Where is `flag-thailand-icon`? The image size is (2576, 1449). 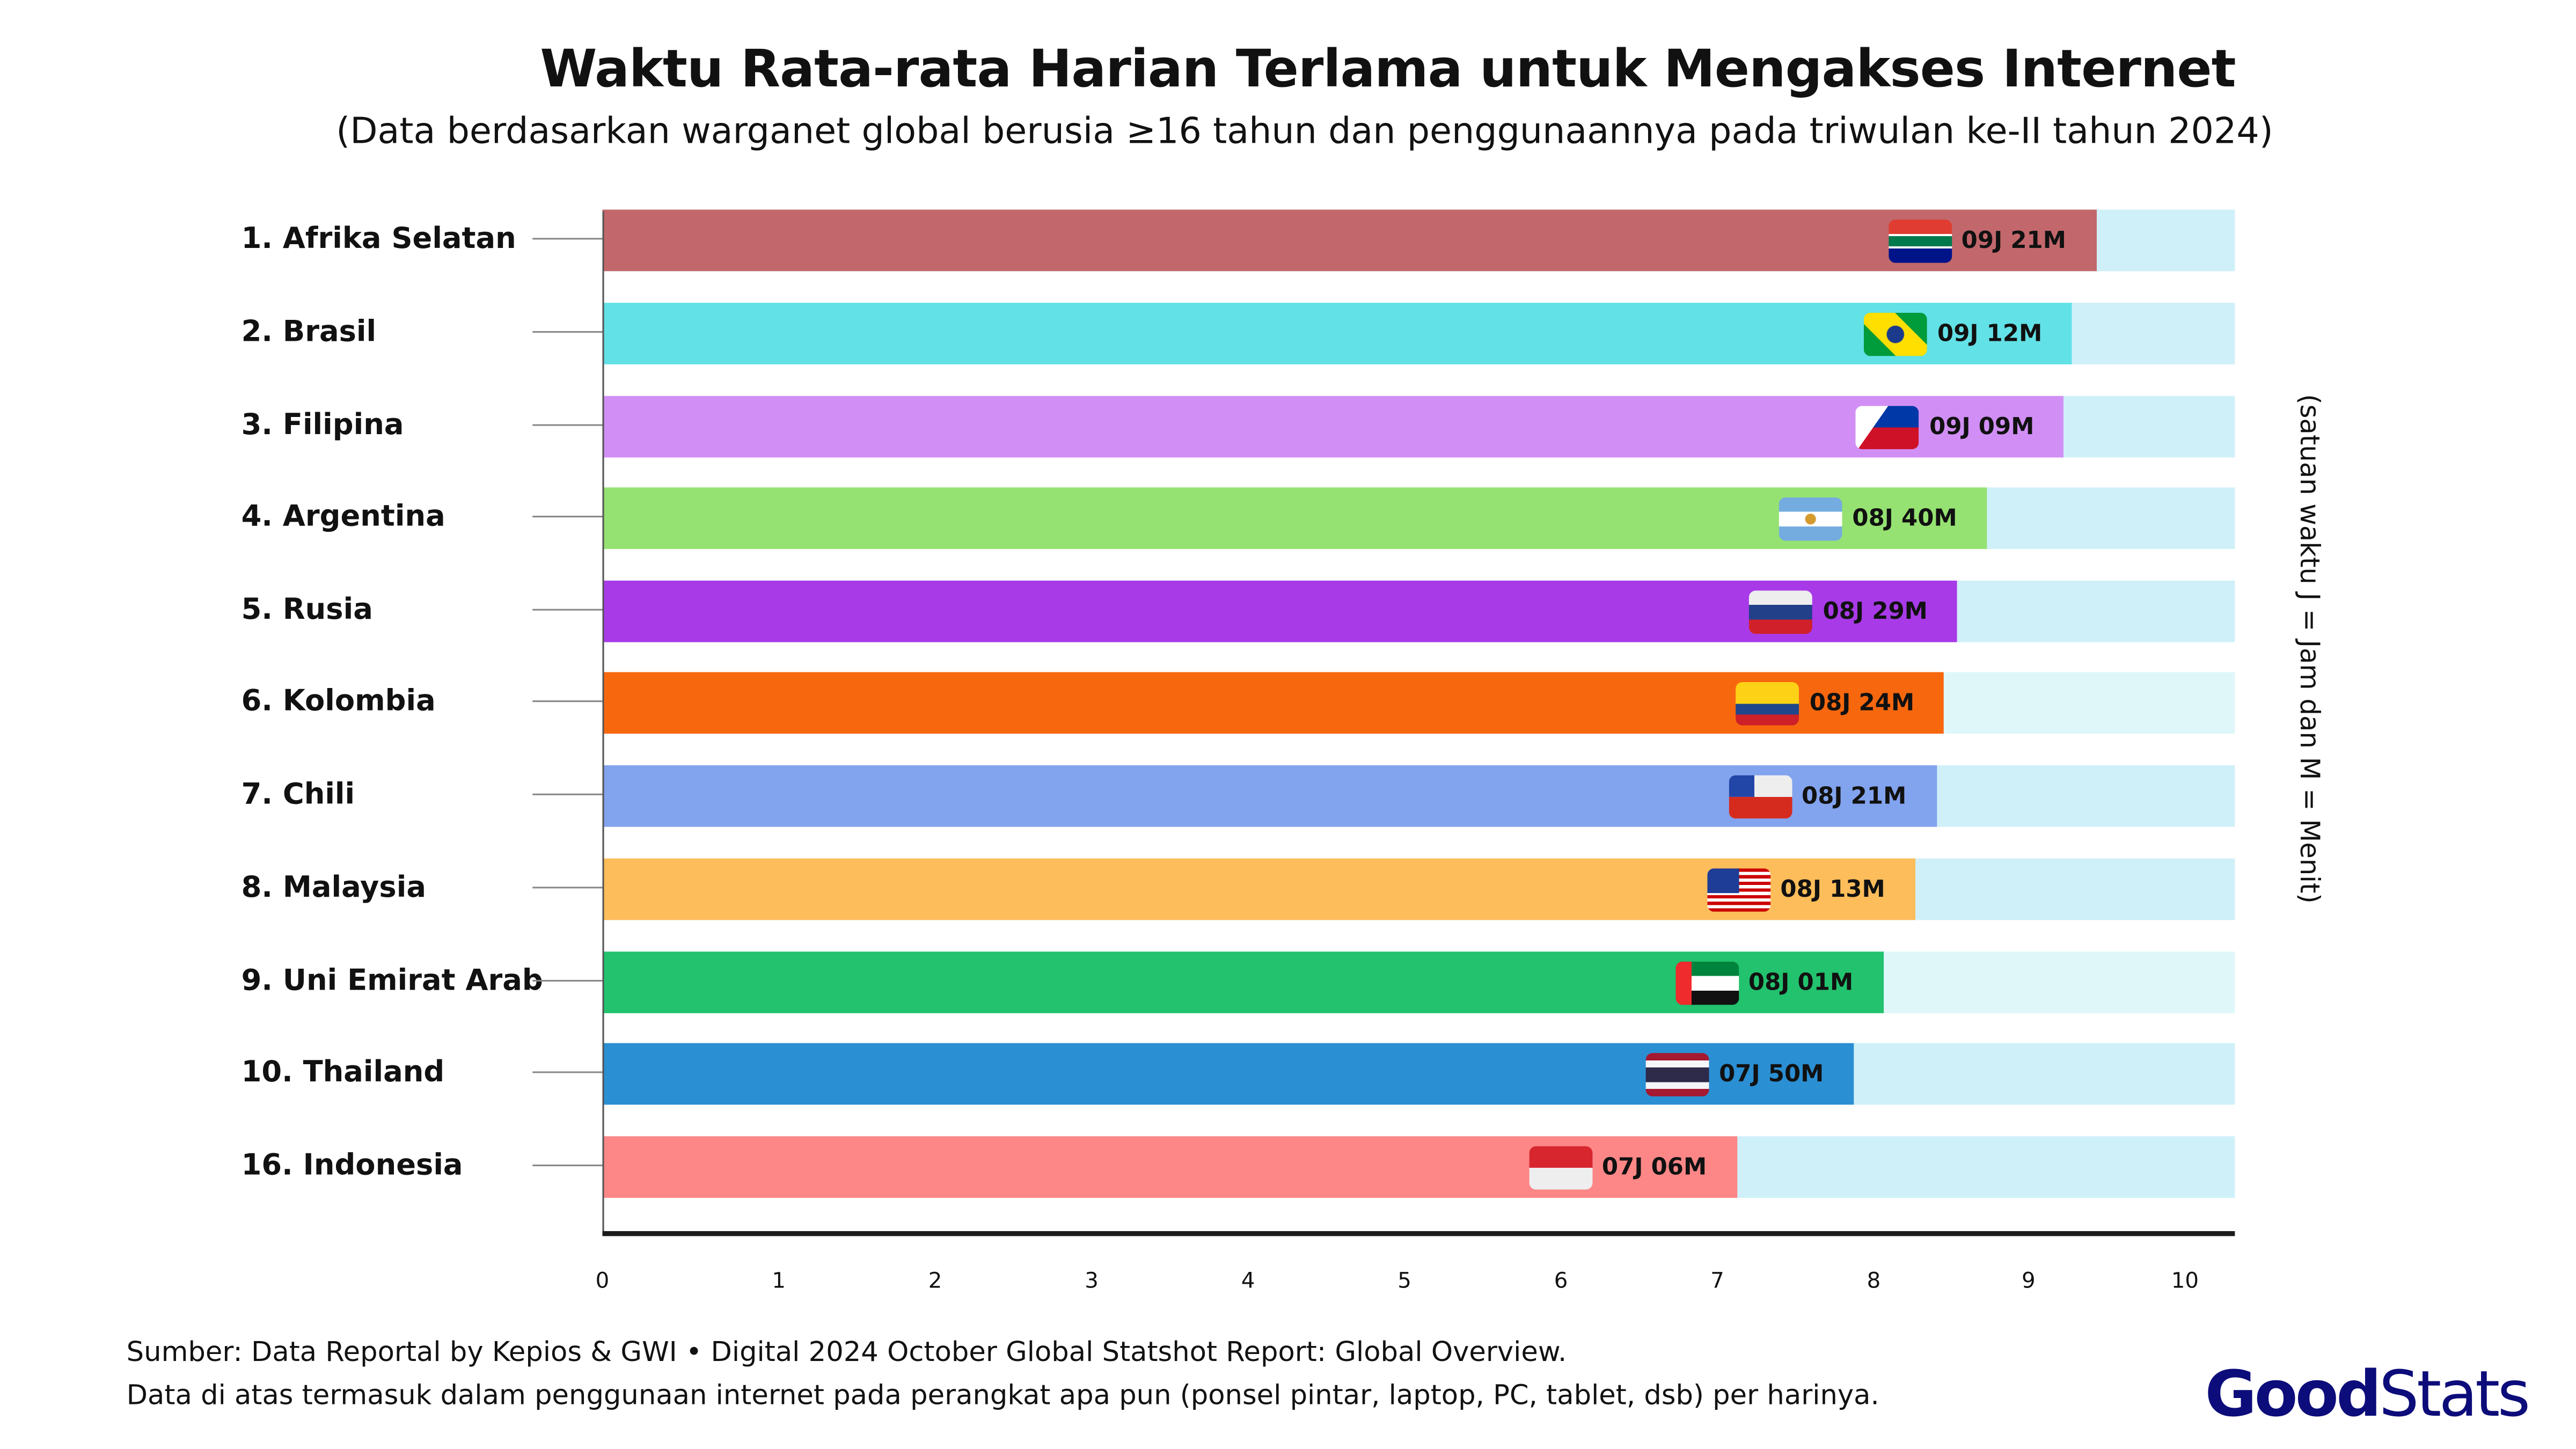
flag-thailand-icon is located at coordinates (1677, 1074).